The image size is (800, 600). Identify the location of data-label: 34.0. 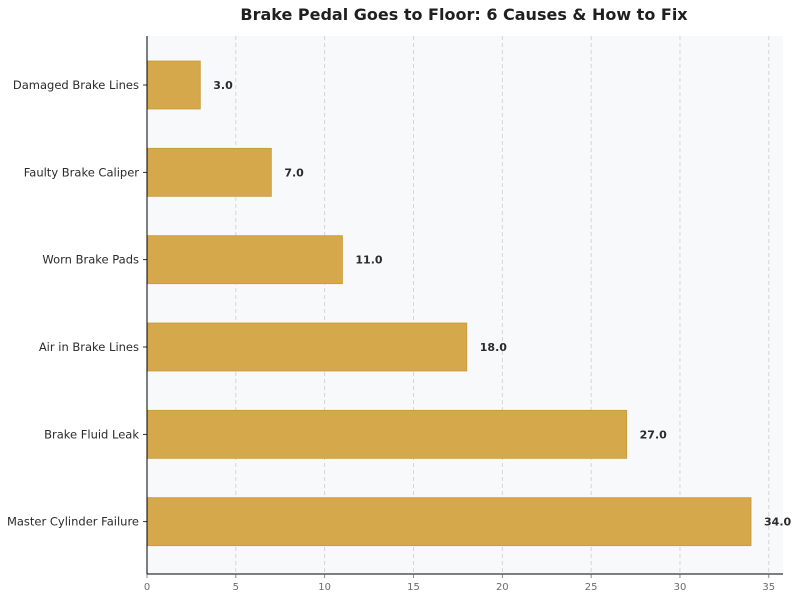
(777, 522).